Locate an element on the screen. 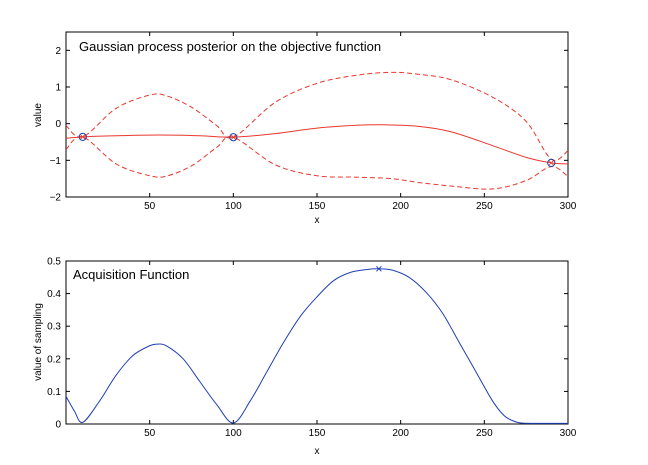 The image size is (648, 465). posterior-observations is located at coordinates (317, 149).